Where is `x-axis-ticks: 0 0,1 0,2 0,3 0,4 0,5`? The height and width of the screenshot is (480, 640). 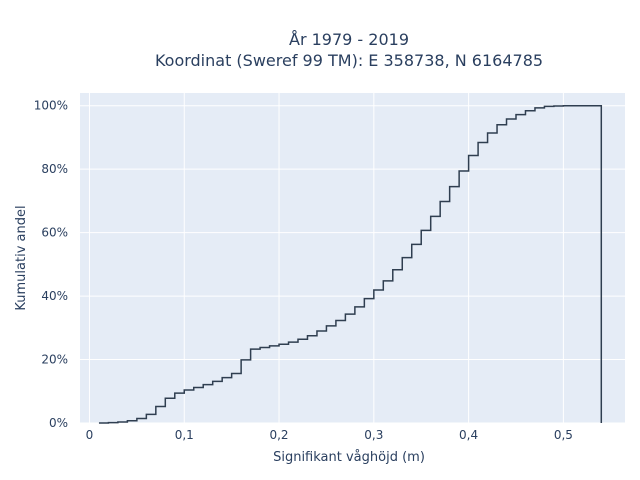
x-axis-ticks: 0 0,1 0,2 0,3 0,4 0,5 is located at coordinates (329, 435).